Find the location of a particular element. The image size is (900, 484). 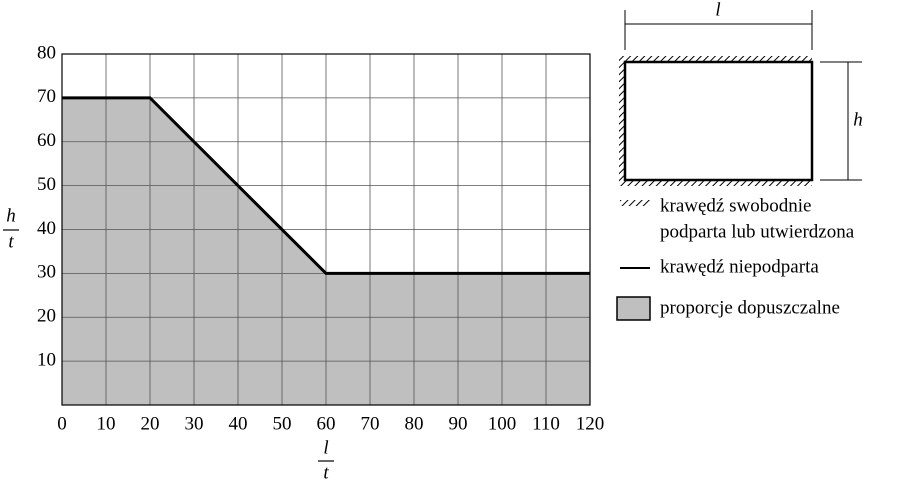

x-tick-label: 0 is located at coordinates (62, 423).